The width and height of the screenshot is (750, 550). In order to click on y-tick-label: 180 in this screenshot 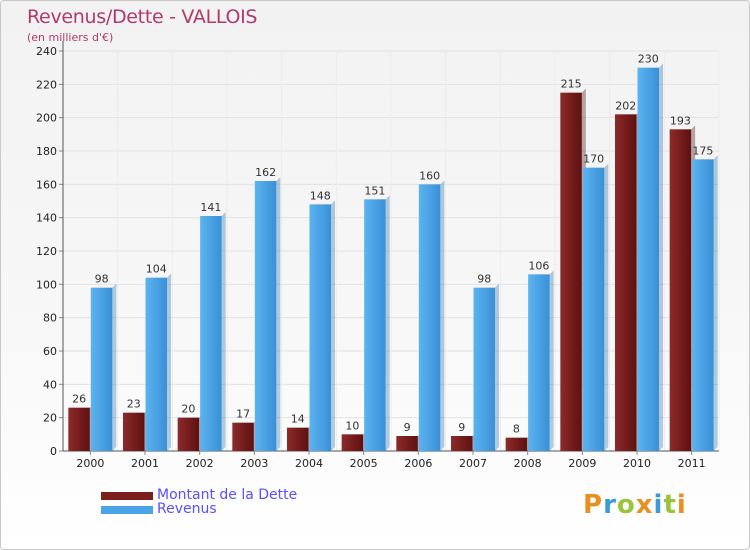, I will do `click(46, 151)`.